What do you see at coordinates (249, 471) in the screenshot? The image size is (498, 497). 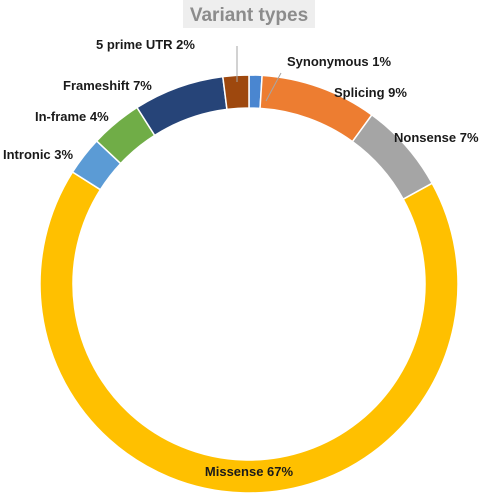 I see `label-missense: Missense 67%` at bounding box center [249, 471].